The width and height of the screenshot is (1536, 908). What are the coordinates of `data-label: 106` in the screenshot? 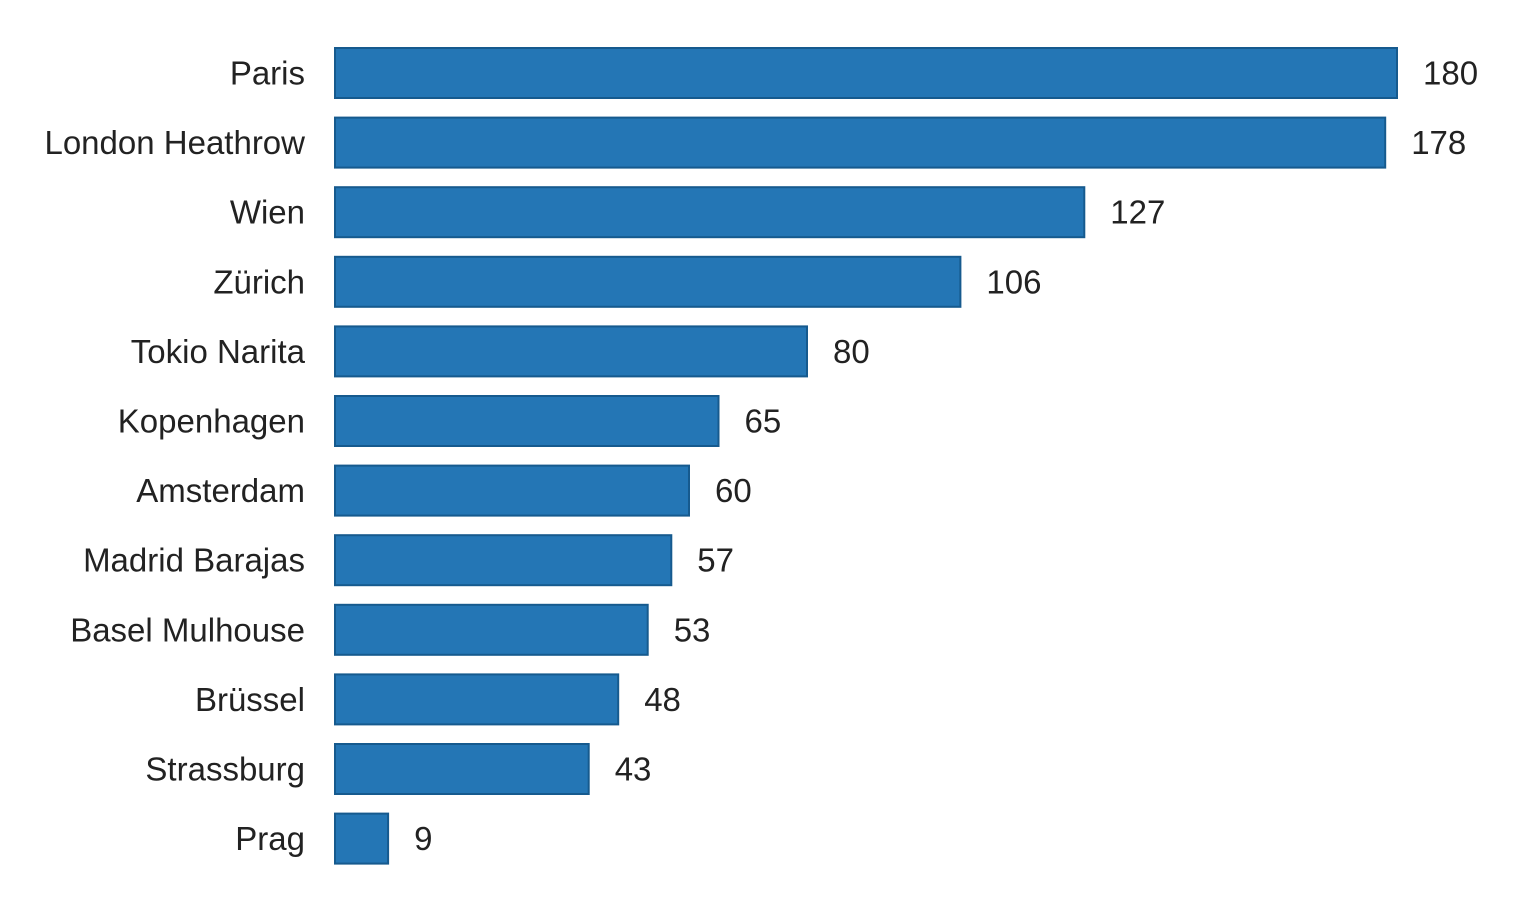 It's located at (1013, 281).